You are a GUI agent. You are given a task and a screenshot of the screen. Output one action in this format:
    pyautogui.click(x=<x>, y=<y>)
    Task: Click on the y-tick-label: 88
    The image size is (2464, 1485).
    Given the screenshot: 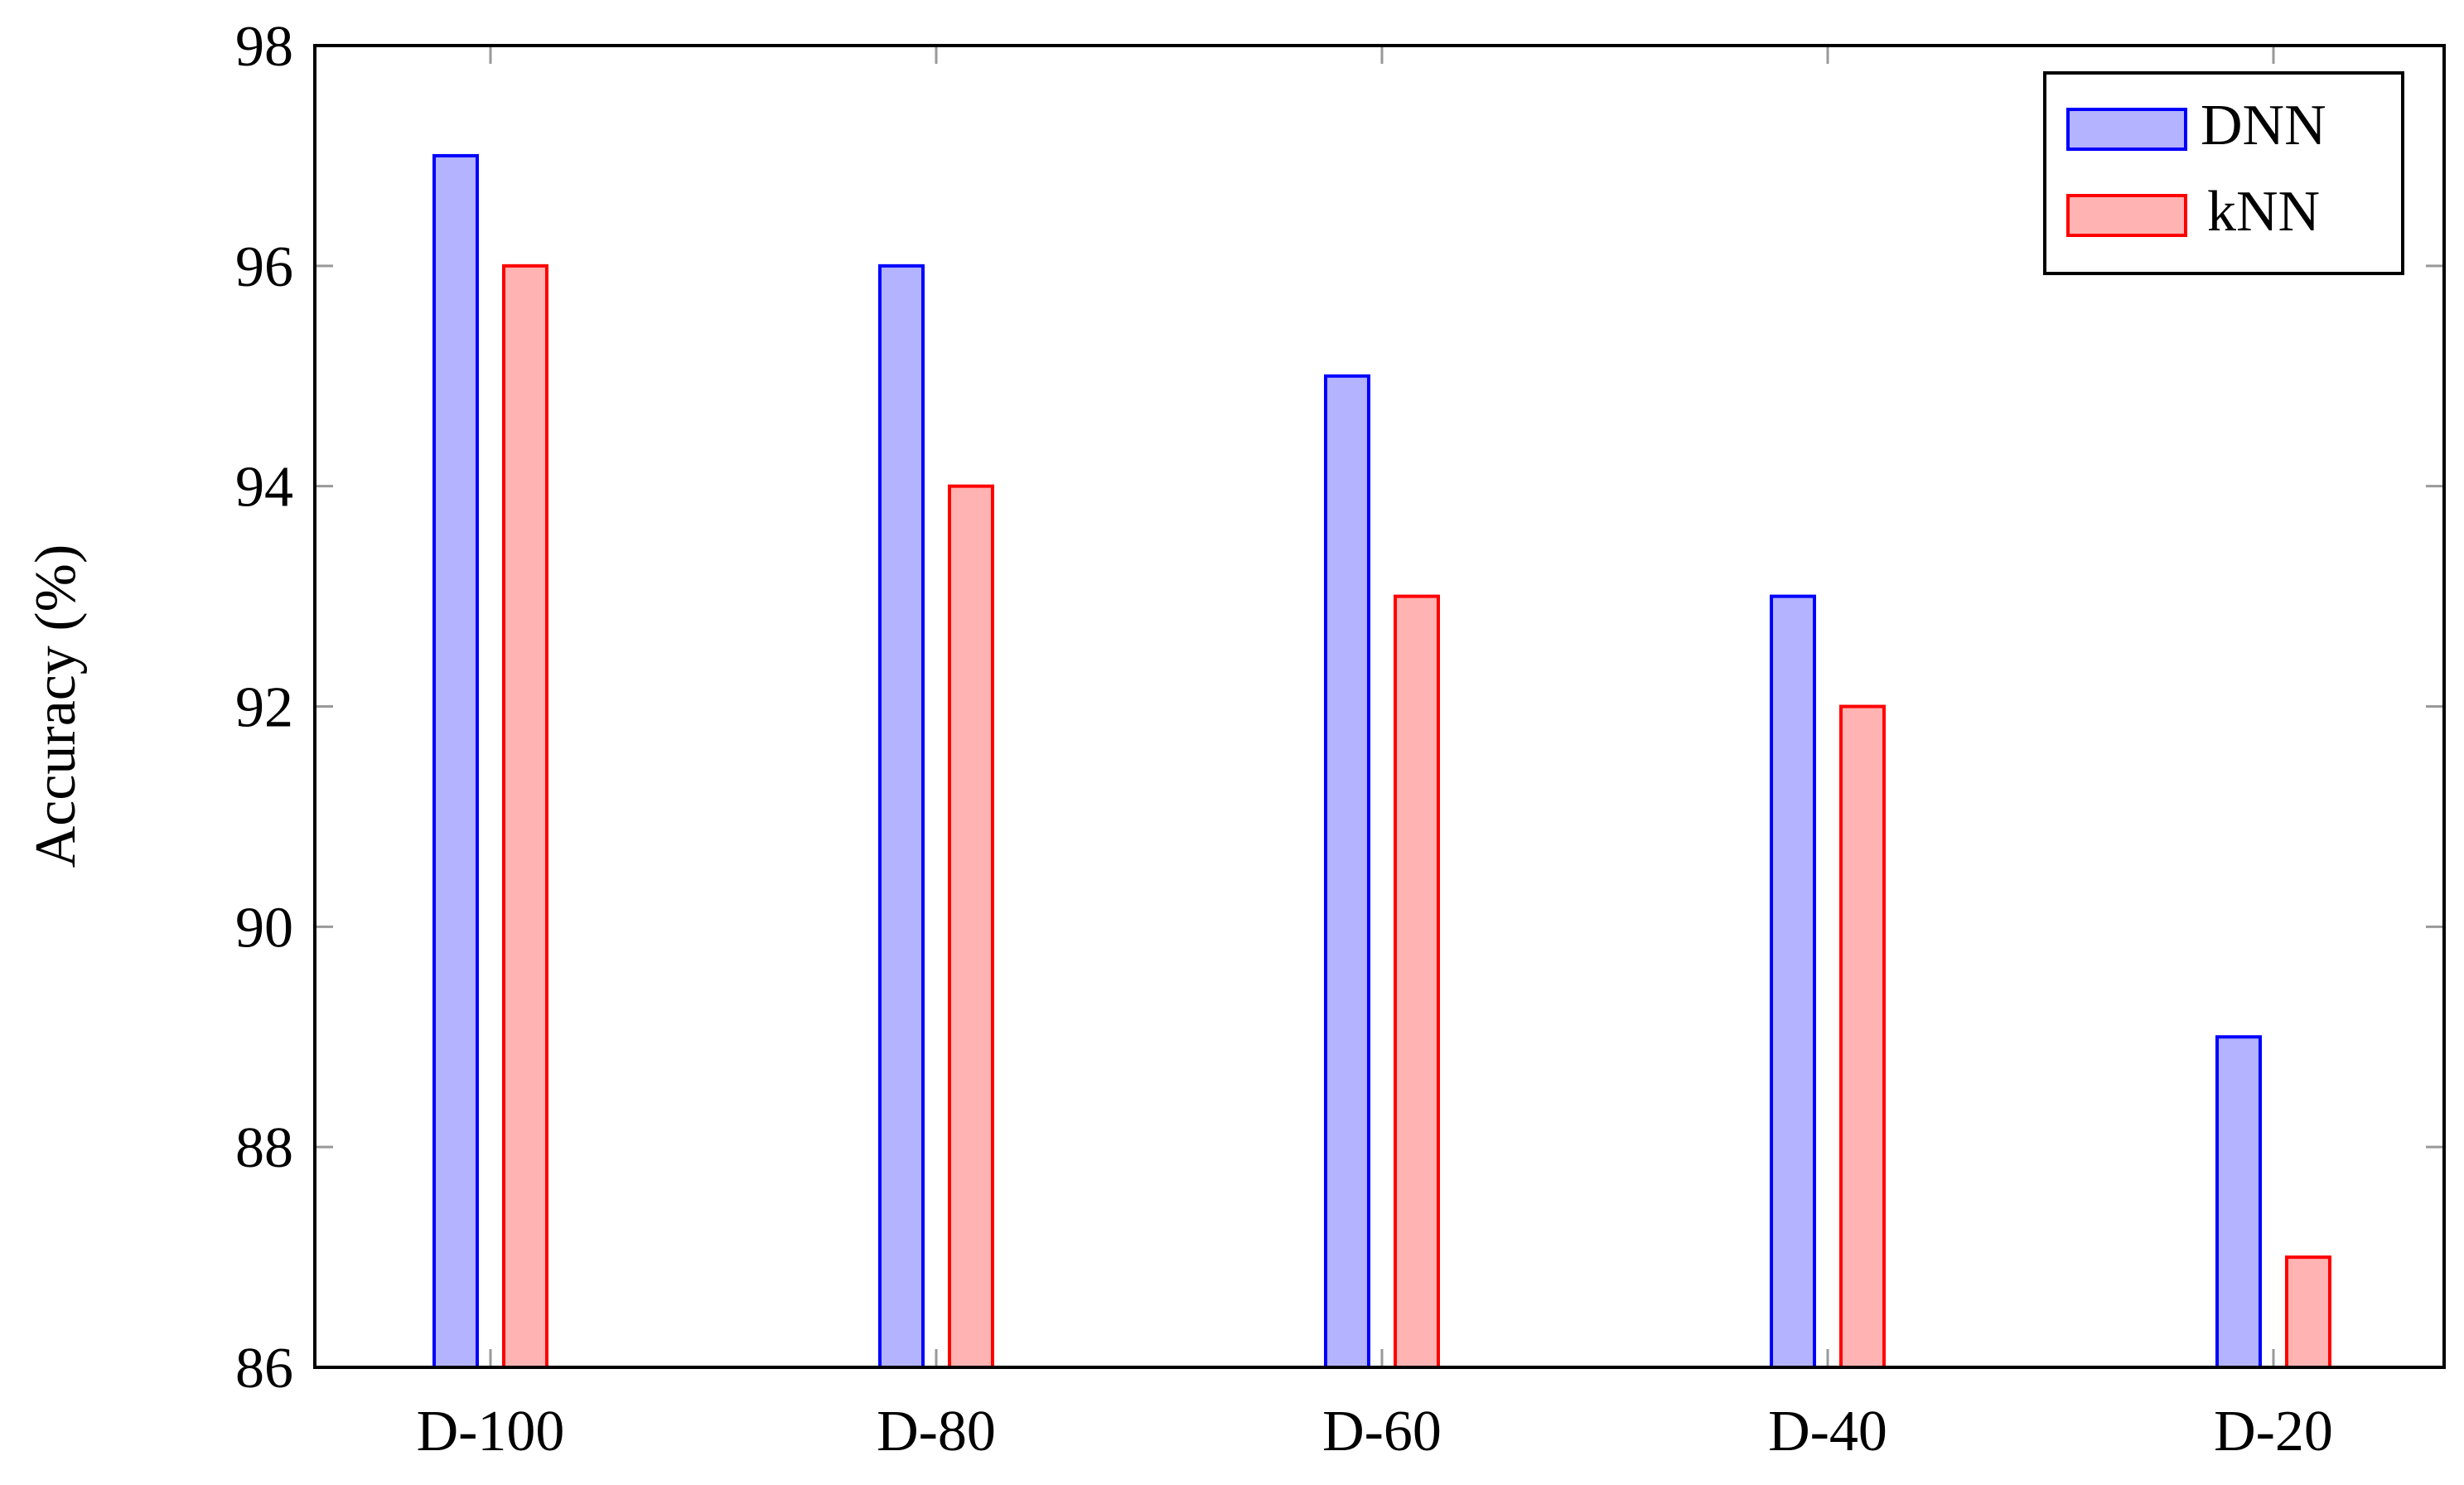 What is the action you would take?
    pyautogui.click(x=264, y=1148)
    